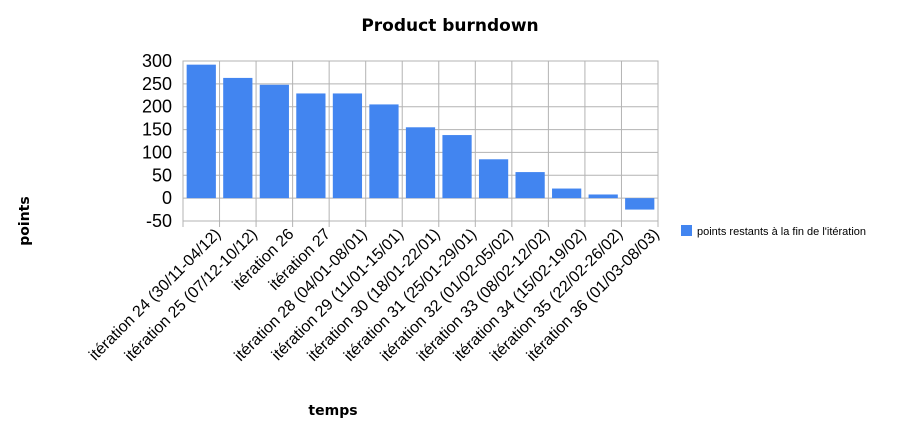 Image resolution: width=899 pixels, height=429 pixels. I want to click on y-tick-label: 150, so click(157, 130).